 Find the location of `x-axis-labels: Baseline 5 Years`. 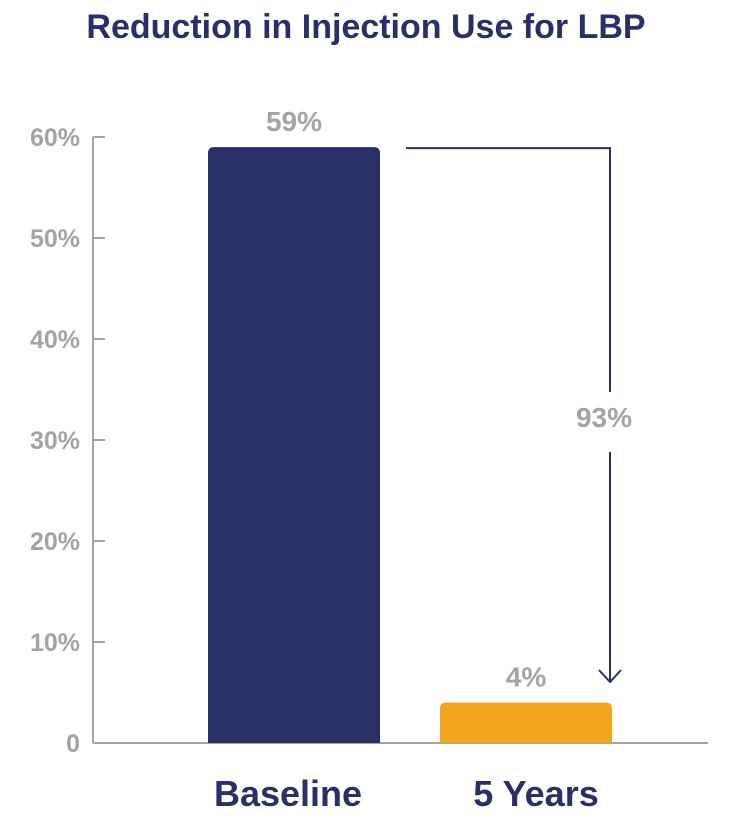

x-axis-labels: Baseline 5 Years is located at coordinates (406, 793).